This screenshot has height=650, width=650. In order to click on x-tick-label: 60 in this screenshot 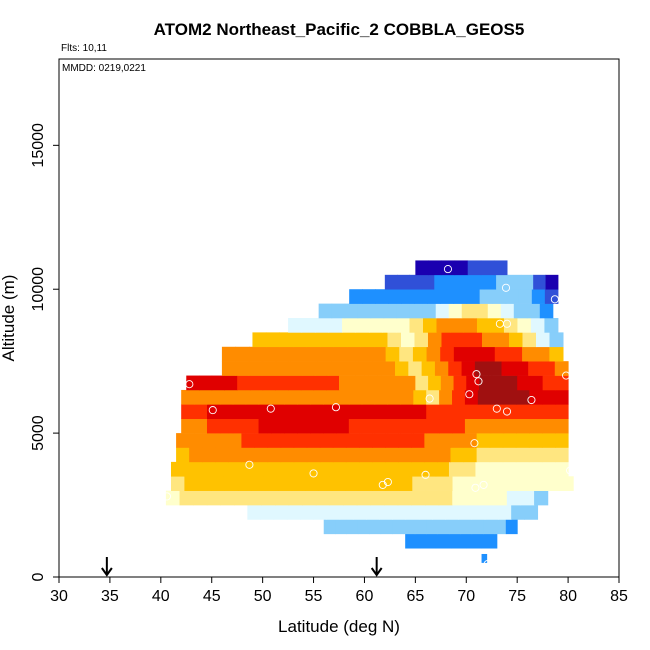, I will do `click(365, 596)`.